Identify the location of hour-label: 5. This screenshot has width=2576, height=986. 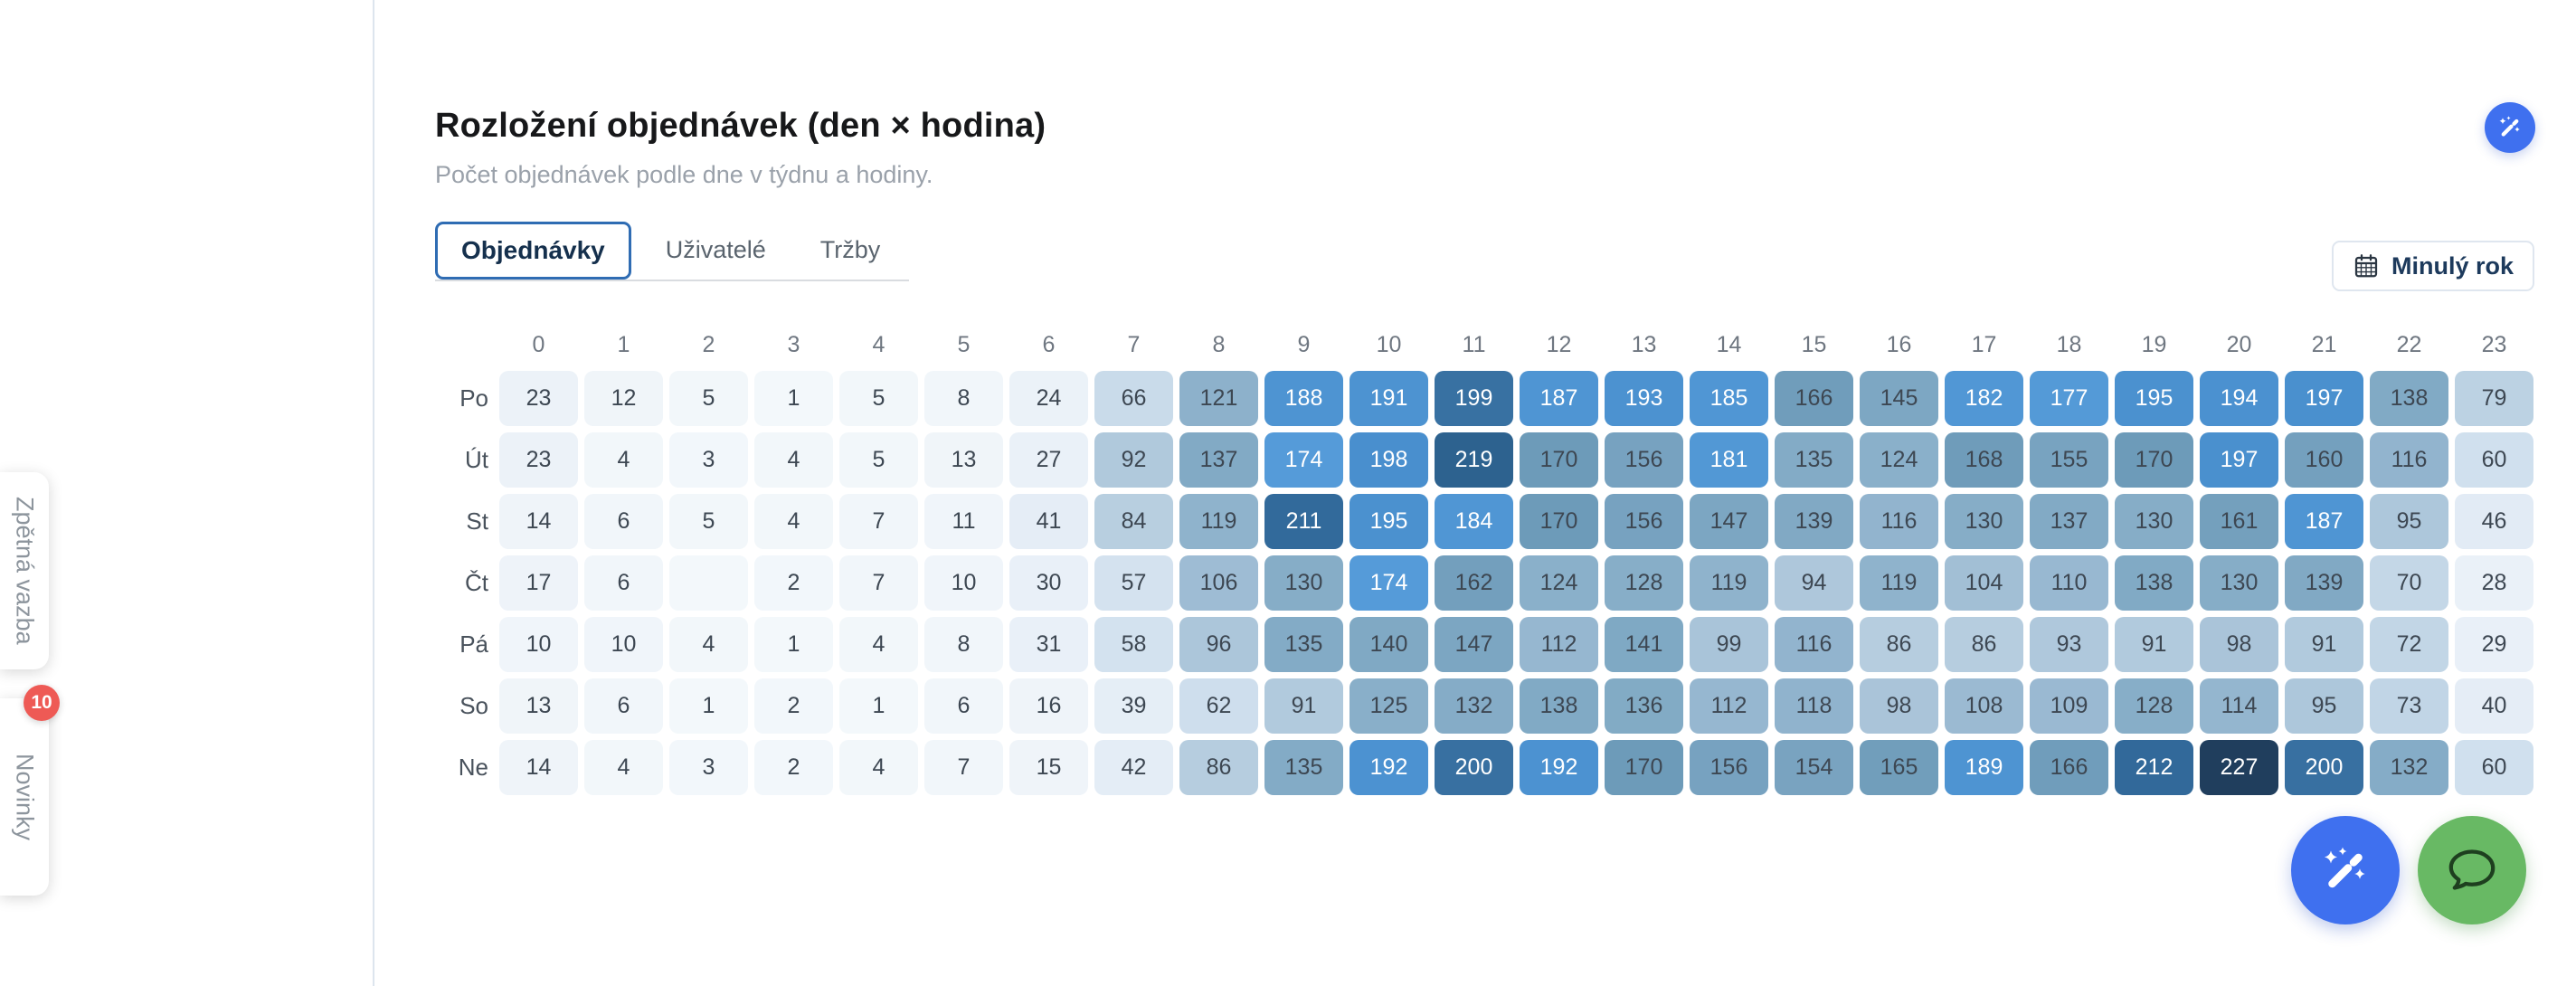
(964, 344).